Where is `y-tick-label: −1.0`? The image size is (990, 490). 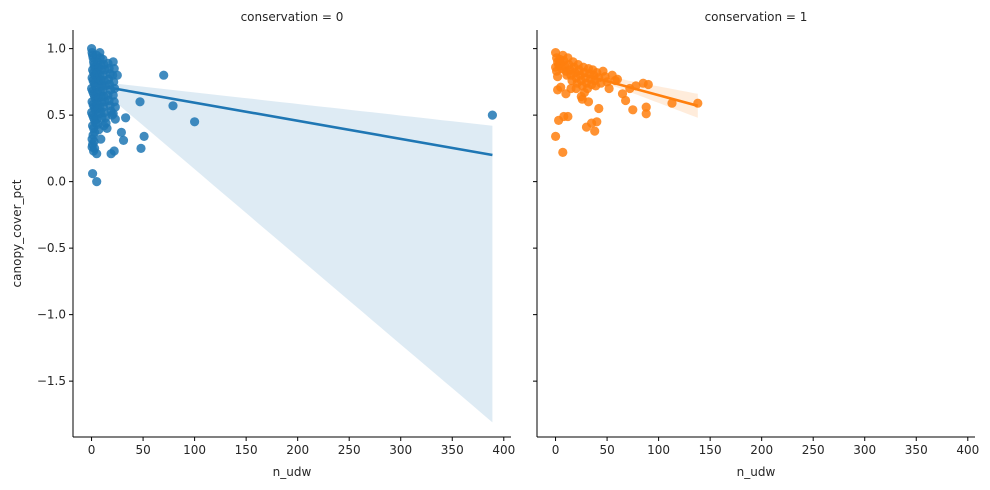 y-tick-label: −1.0 is located at coordinates (51, 315).